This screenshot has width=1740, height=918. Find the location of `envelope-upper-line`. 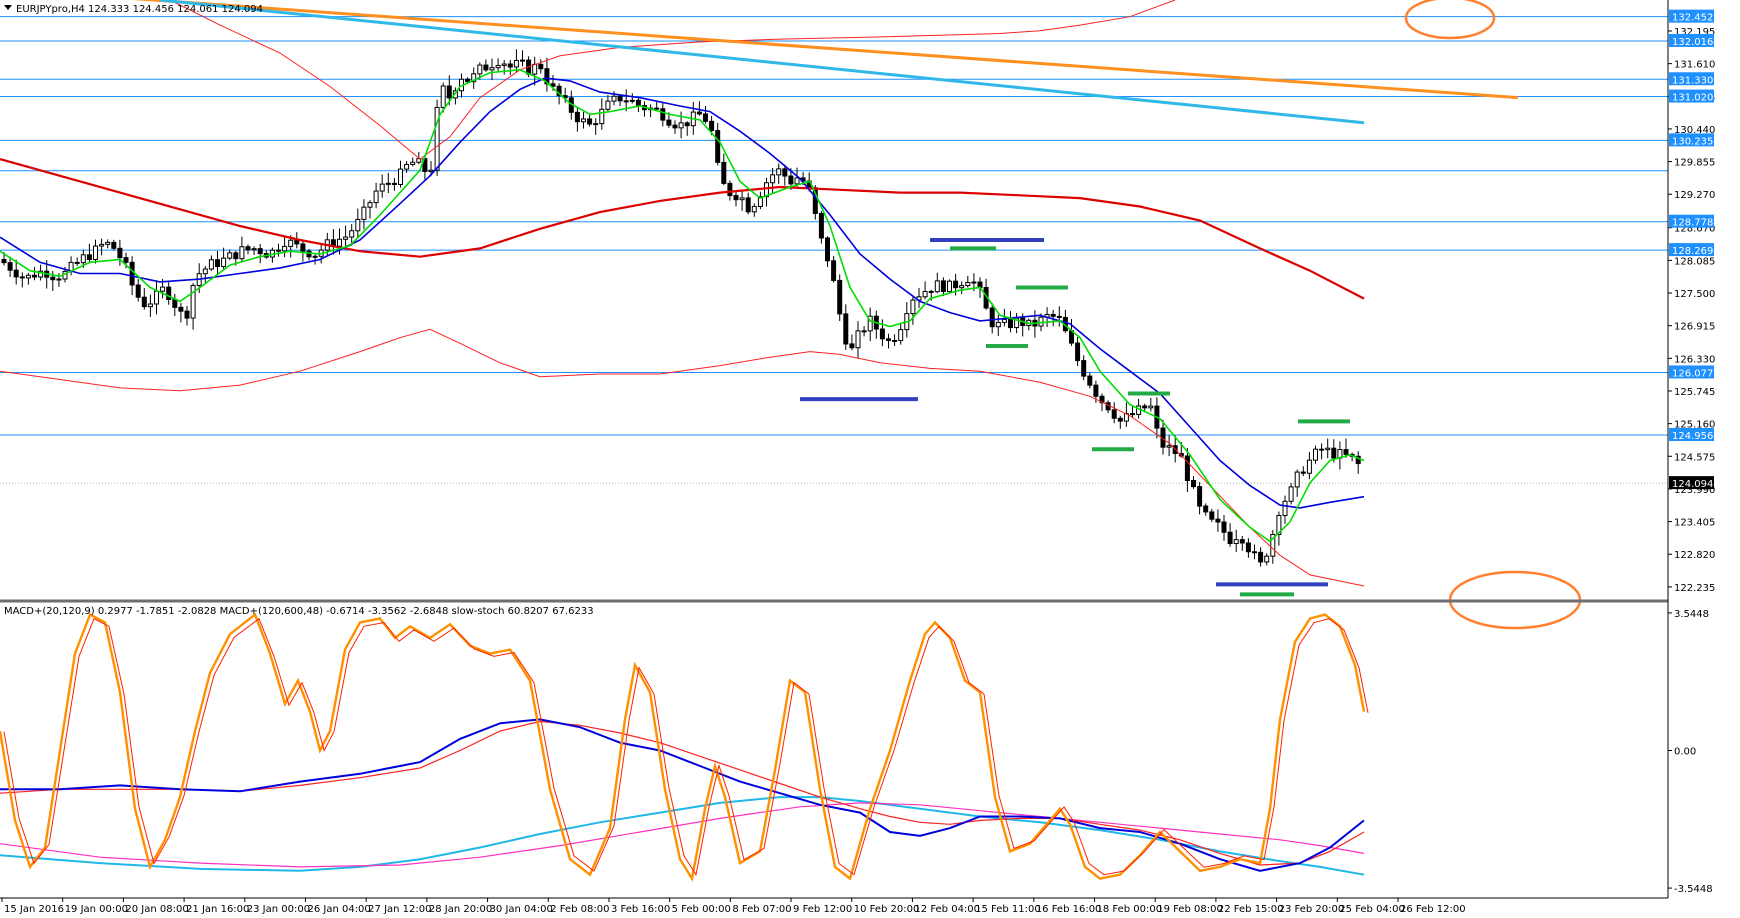

envelope-upper-line is located at coordinates (672, 80).